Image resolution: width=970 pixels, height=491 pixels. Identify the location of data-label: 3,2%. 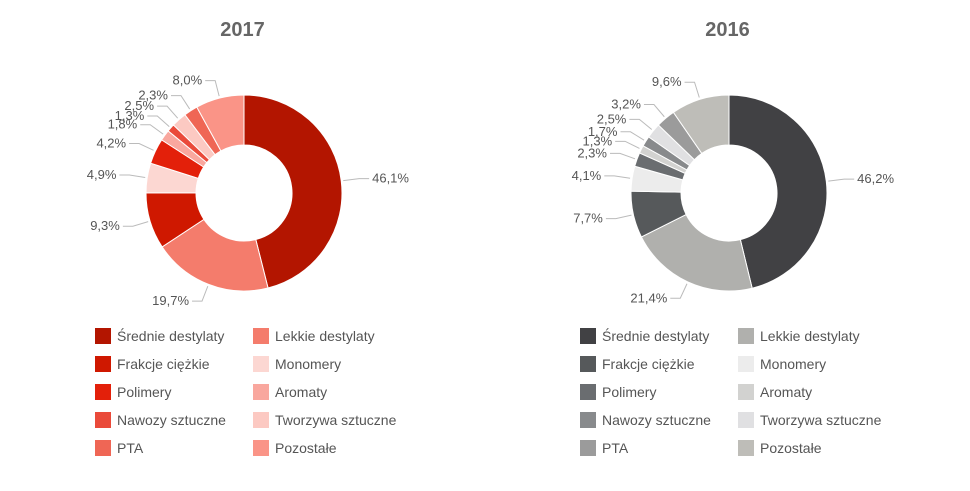
(626, 104).